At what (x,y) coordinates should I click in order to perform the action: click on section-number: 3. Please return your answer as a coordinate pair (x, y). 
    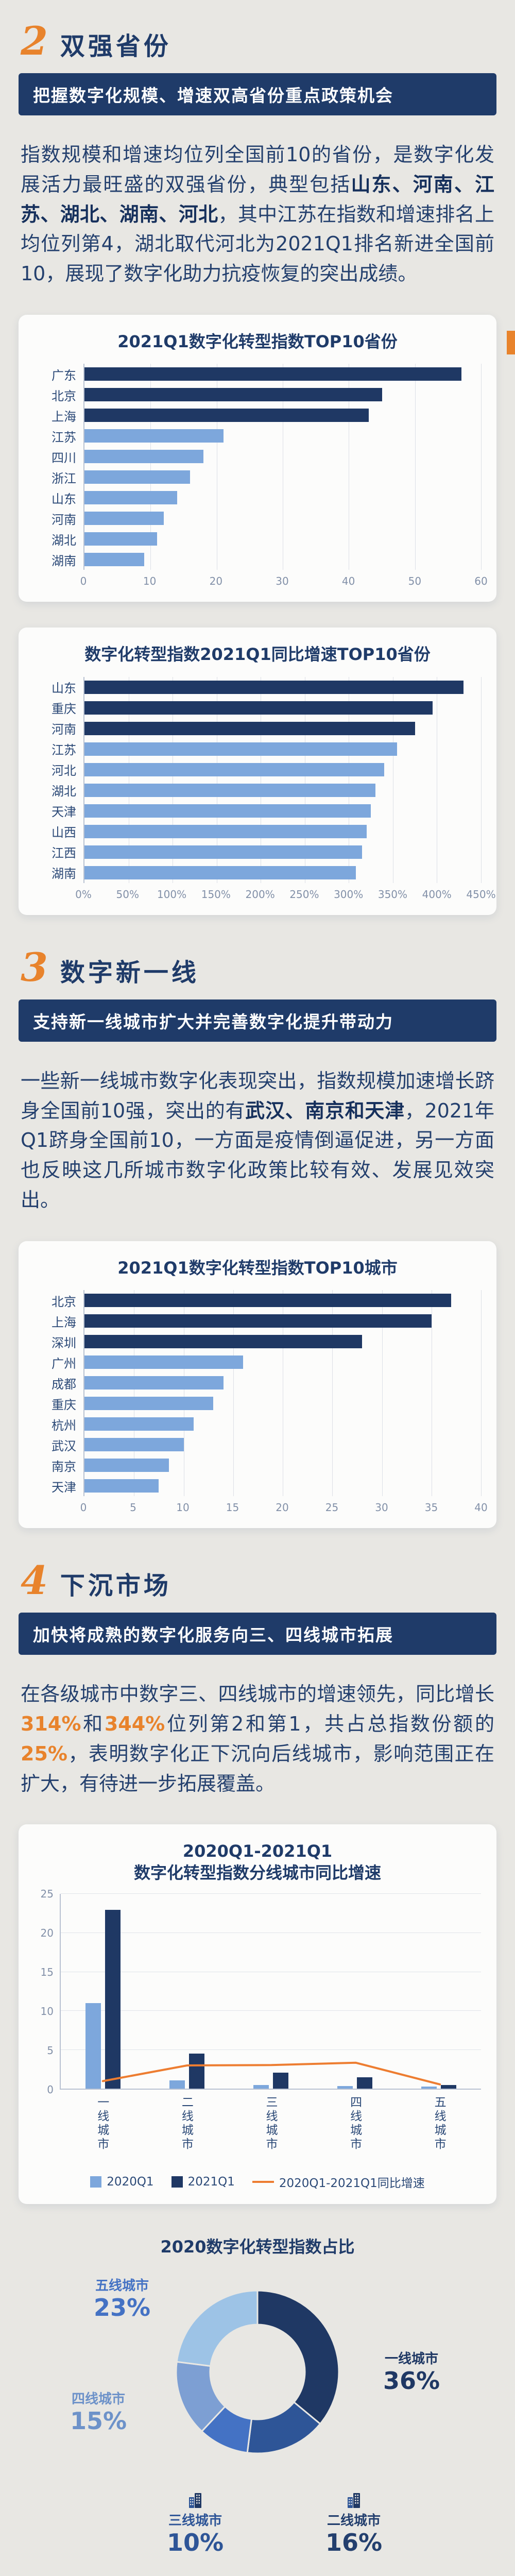
    Looking at the image, I should click on (34, 967).